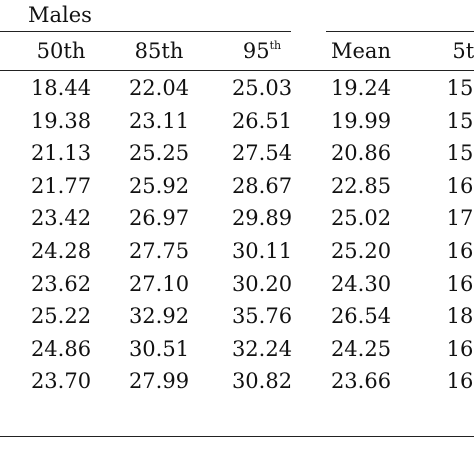 The image size is (474, 474). Describe the element at coordinates (159, 381) in the screenshot. I see `table-cell: 27.99` at that location.